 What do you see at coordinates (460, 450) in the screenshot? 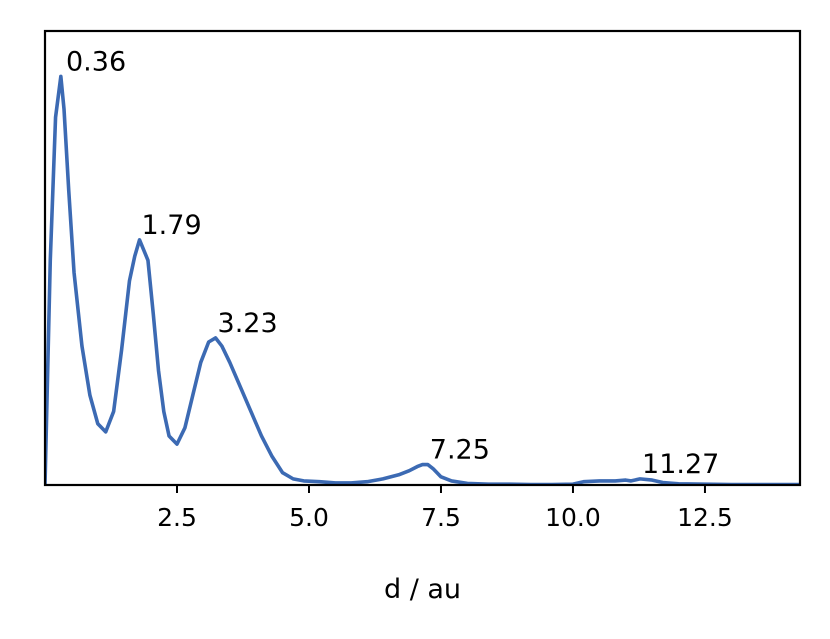
I see `peak-label: 7.25` at bounding box center [460, 450].